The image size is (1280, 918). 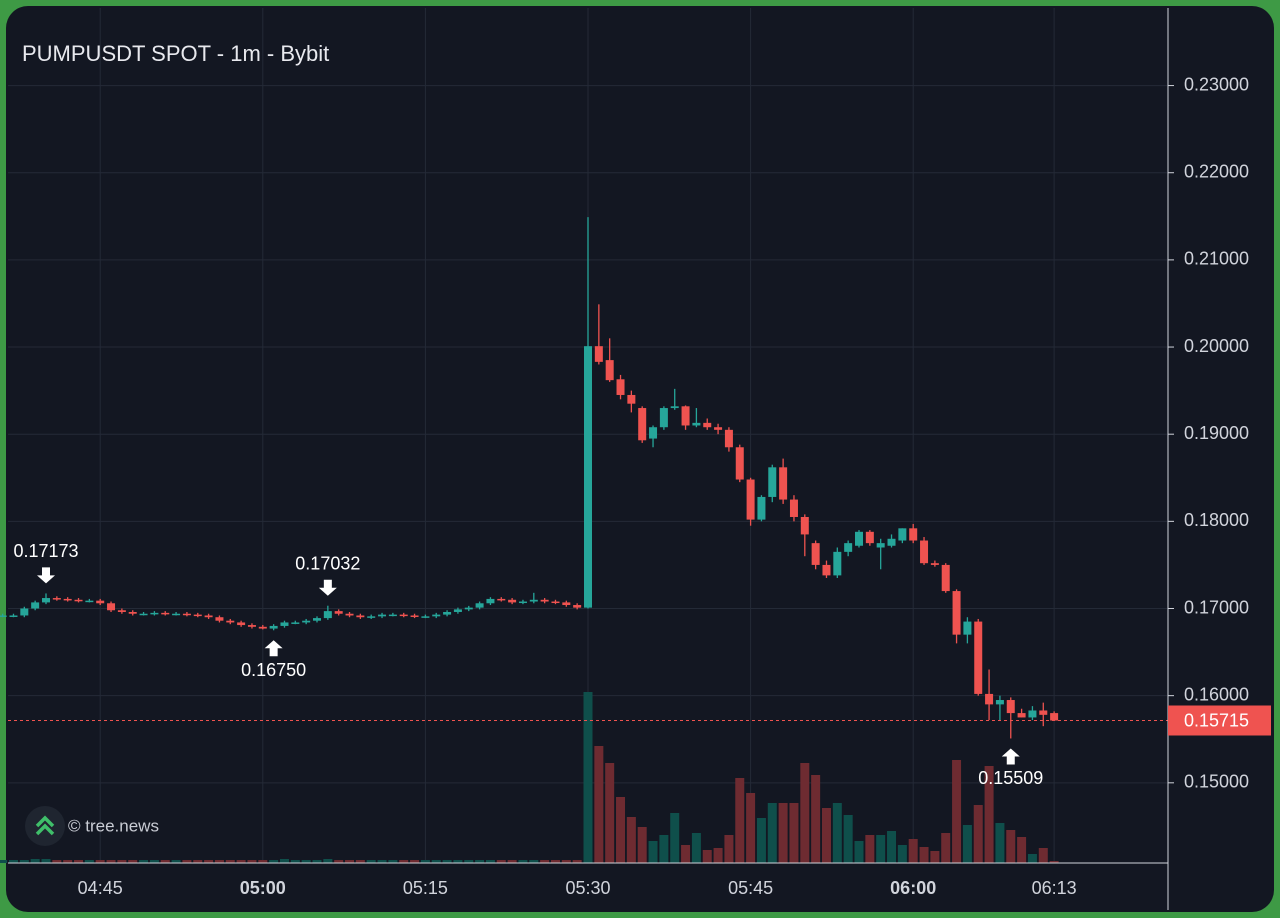 What do you see at coordinates (1216, 84) in the screenshot?
I see `y-tick-label: 0.23000` at bounding box center [1216, 84].